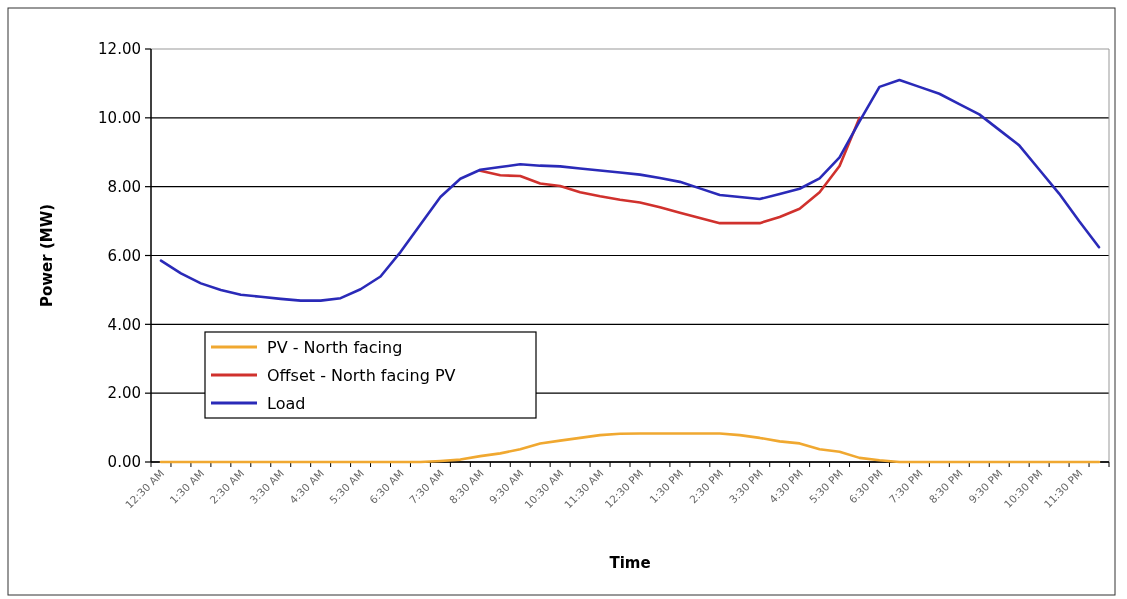 This screenshot has width=1127, height=599. What do you see at coordinates (124, 255) in the screenshot?
I see `y-tick-label: 6.00` at bounding box center [124, 255].